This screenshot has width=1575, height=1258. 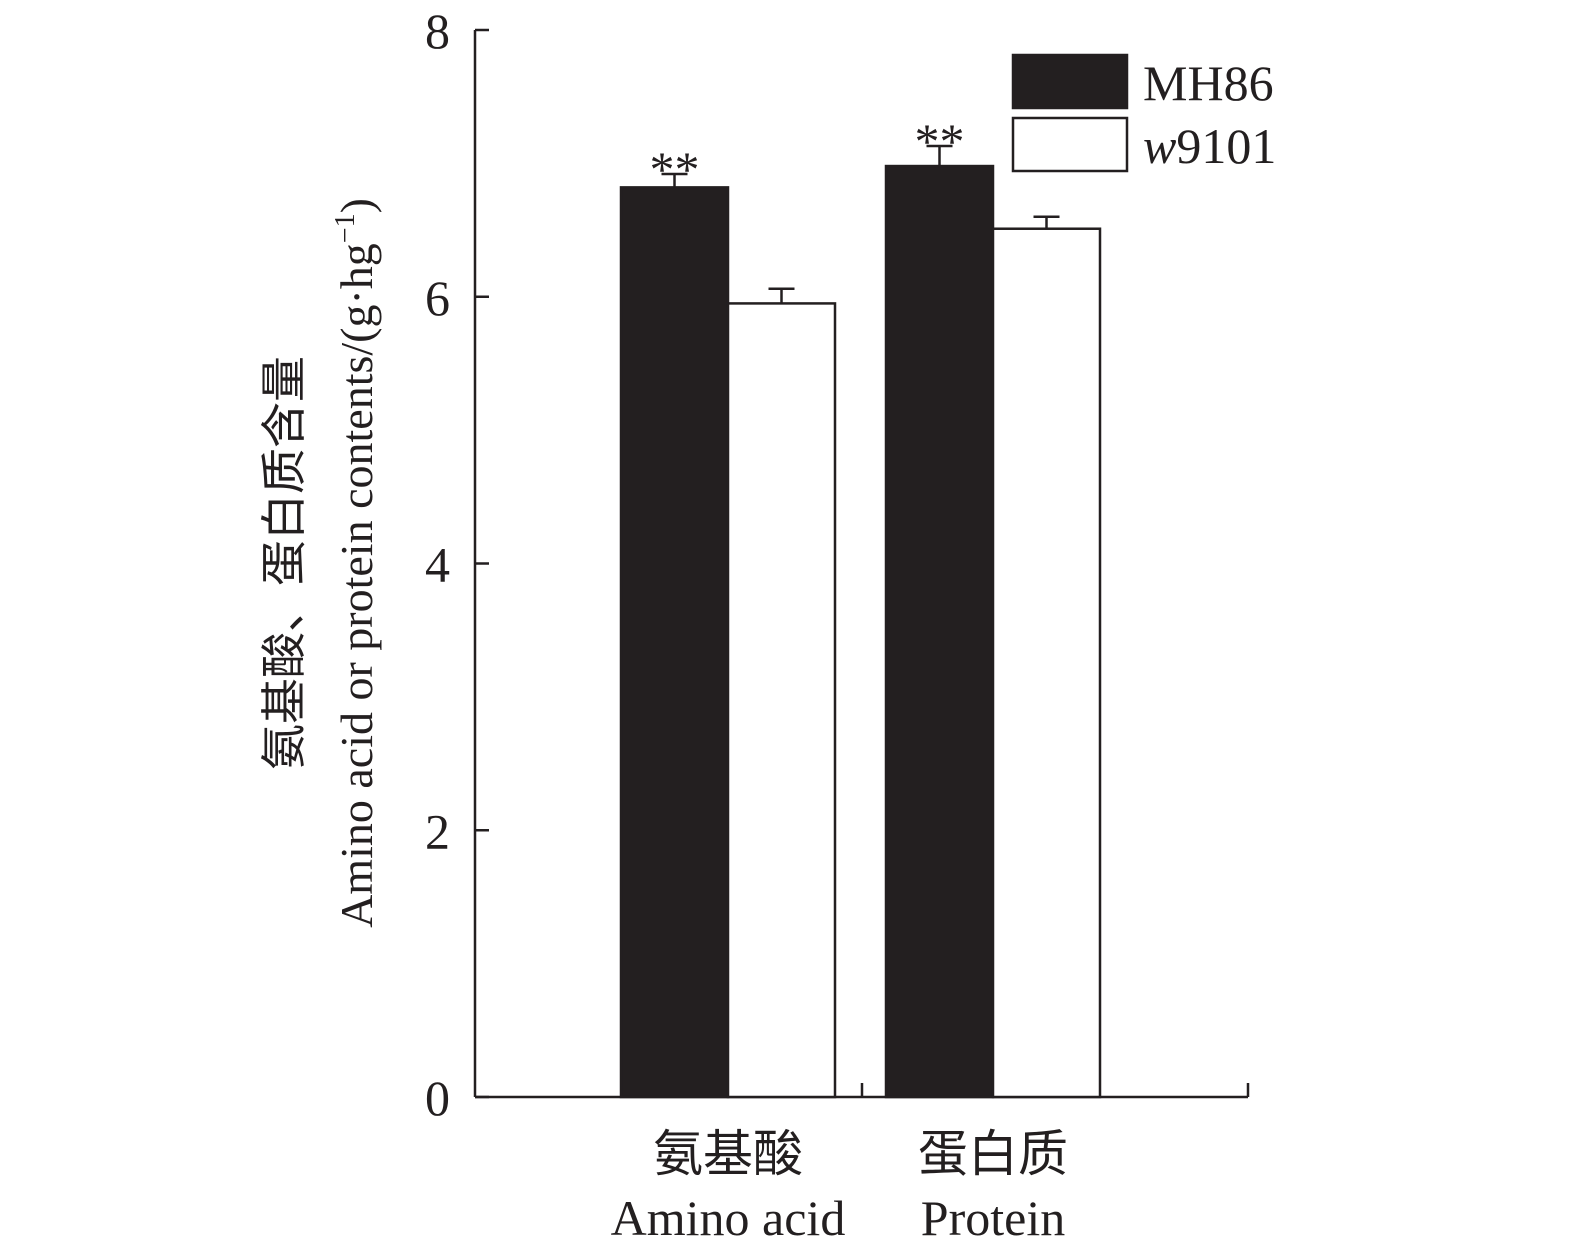 I want to click on y-axis-title: 氨基酸、蛋白质含量, so click(x=284, y=563).